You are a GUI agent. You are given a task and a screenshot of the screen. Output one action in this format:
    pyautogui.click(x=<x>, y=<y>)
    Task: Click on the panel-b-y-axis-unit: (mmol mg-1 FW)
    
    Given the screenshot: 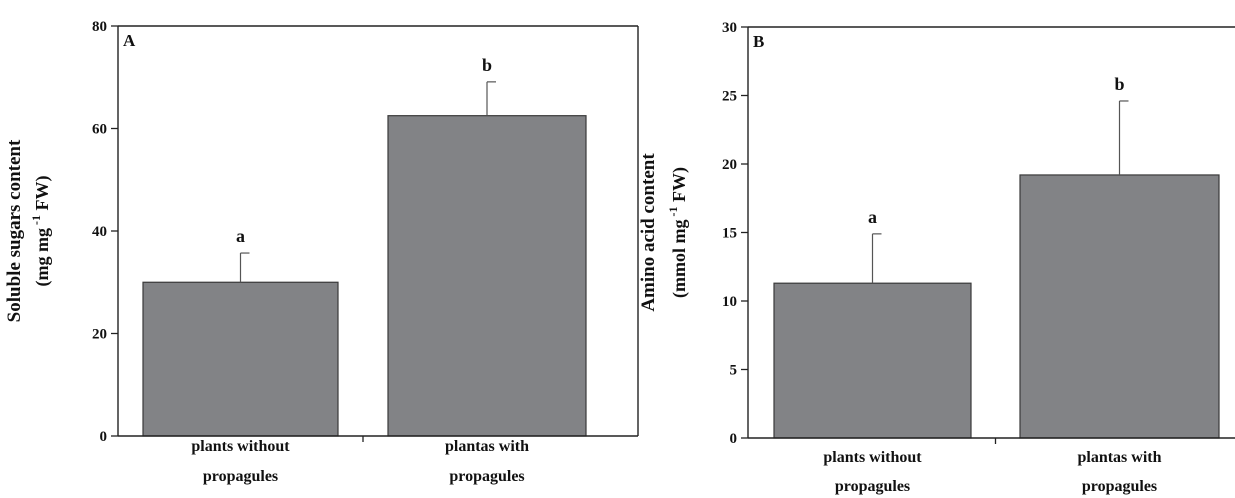 What is the action you would take?
    pyautogui.click(x=678, y=232)
    